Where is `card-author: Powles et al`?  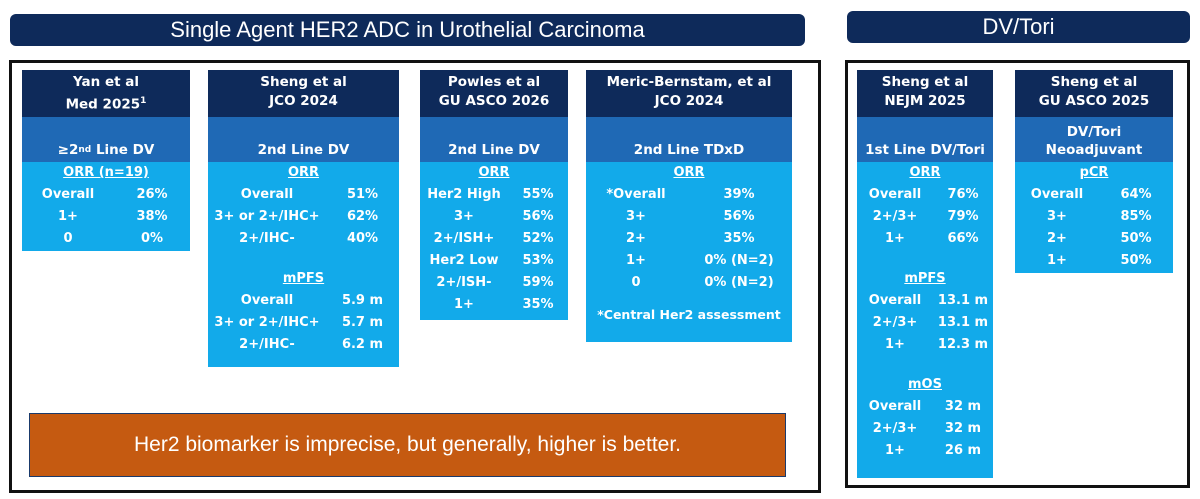 card-author: Powles et al is located at coordinates (494, 82).